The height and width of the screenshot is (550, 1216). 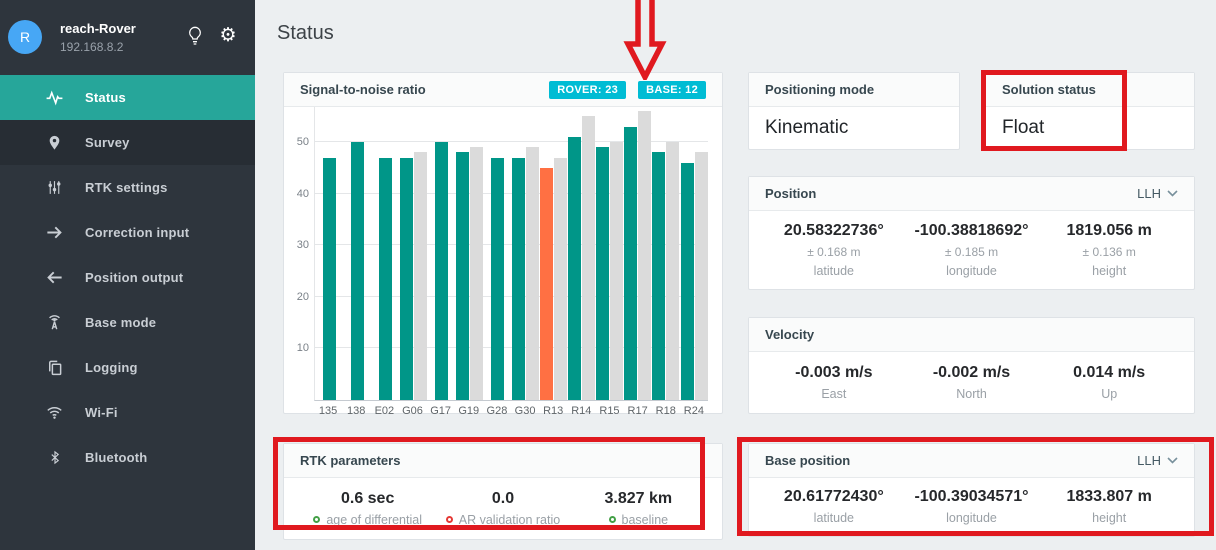 I want to click on sidebar-item-label: Correction input, so click(x=137, y=232).